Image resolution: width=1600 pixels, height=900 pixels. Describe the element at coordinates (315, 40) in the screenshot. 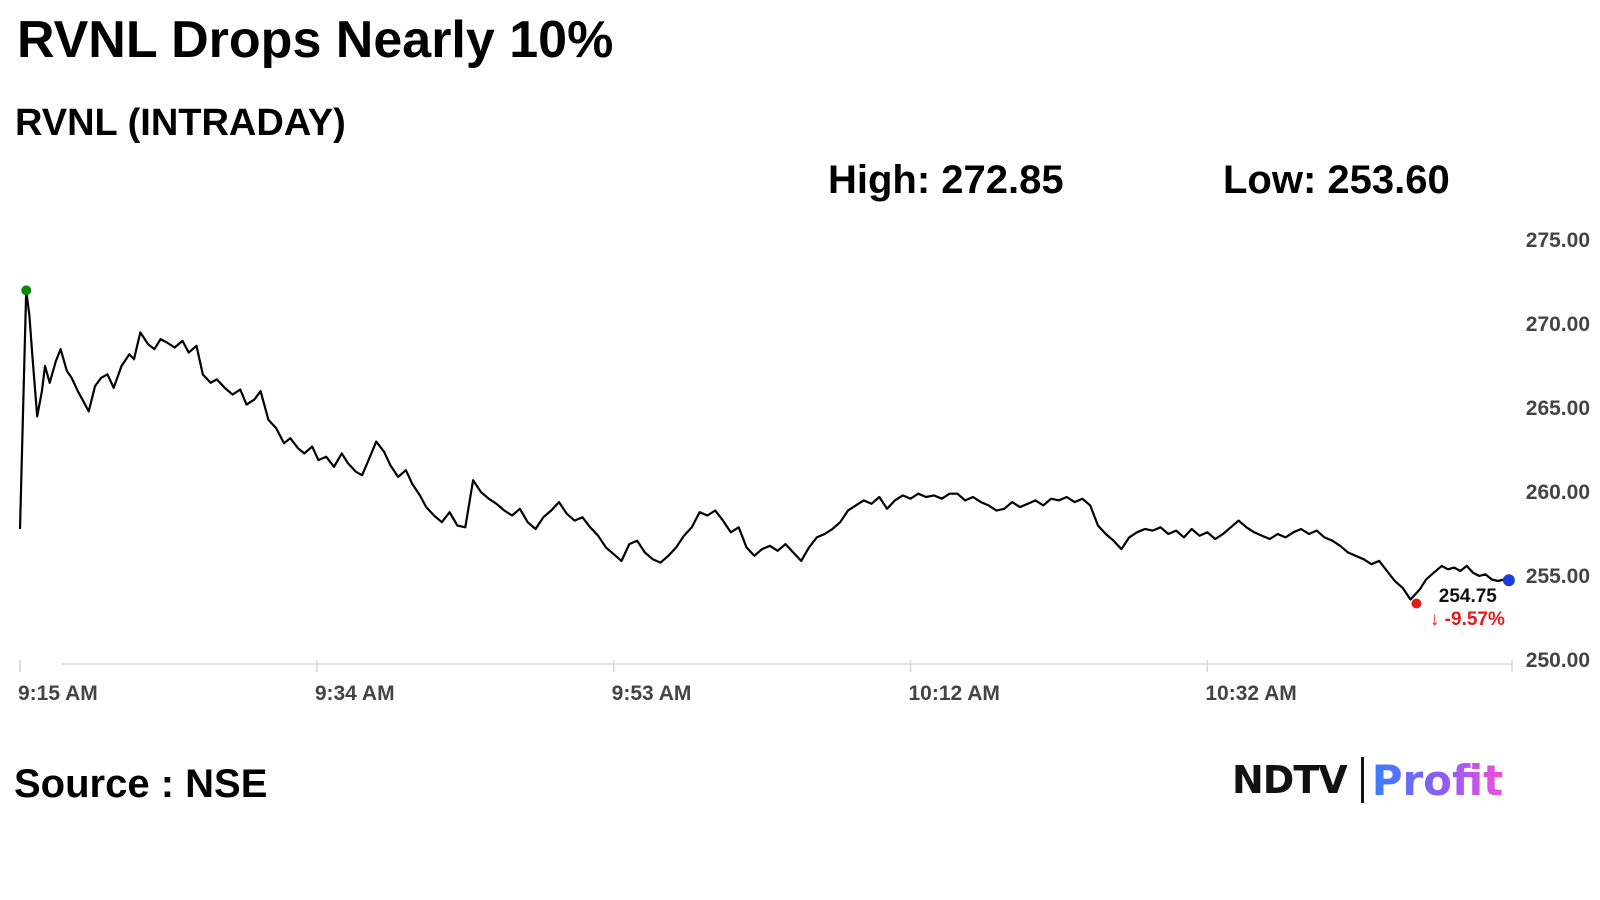

I see `chart-headline: RVNL Drops Nearly 10%` at that location.